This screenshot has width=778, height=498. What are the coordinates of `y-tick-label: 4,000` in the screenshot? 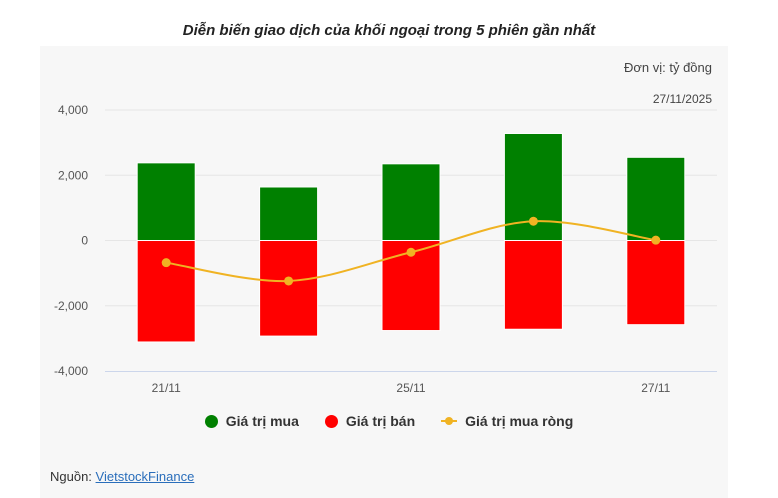 It's located at (73, 110).